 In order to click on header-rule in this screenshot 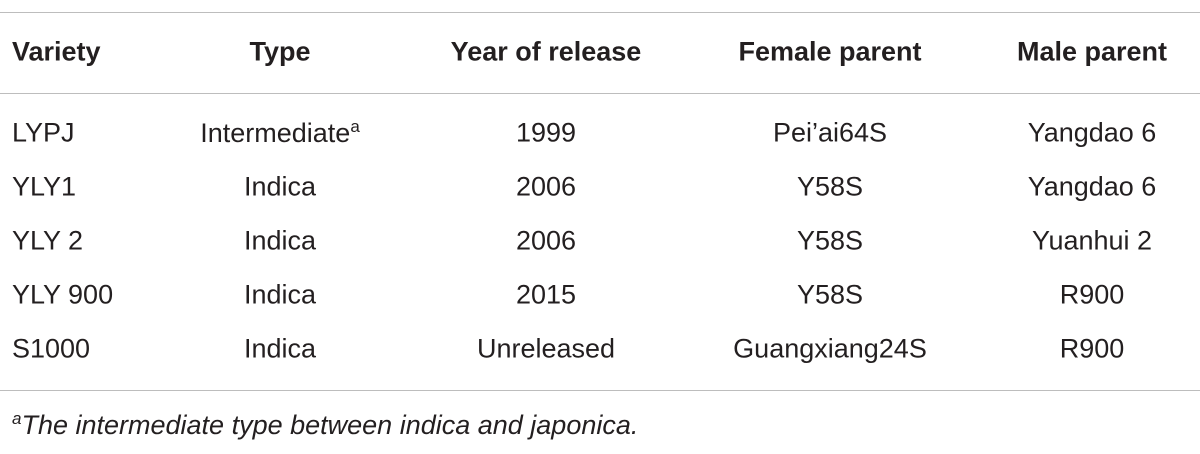, I will do `click(600, 93)`.